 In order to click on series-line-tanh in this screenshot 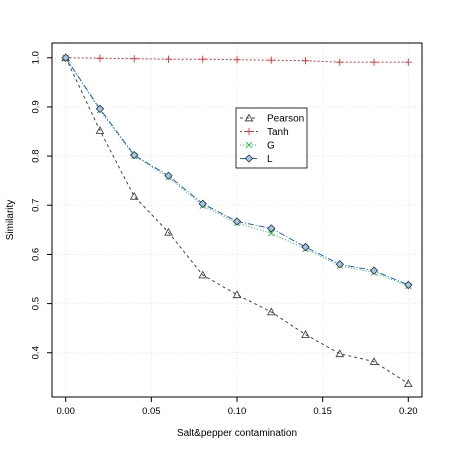, I will do `click(237, 60)`.